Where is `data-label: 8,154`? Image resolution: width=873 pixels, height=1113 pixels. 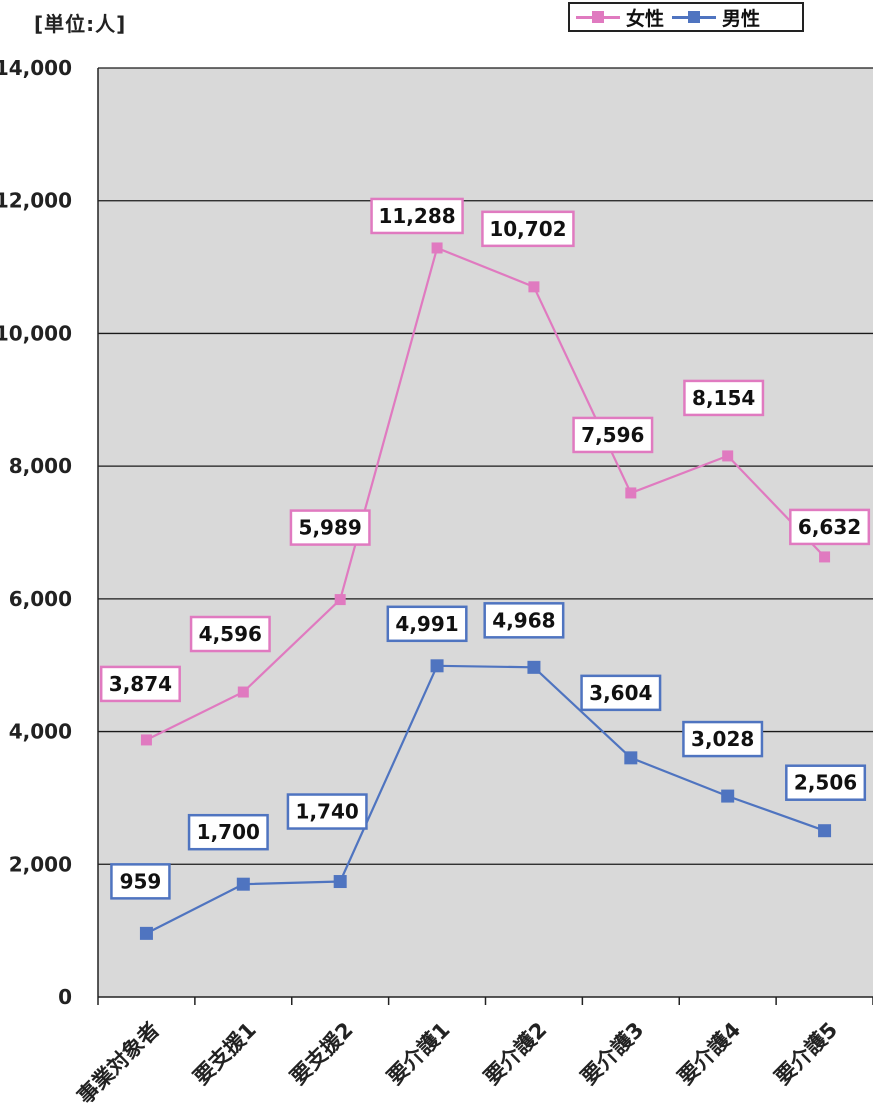 data-label: 8,154 is located at coordinates (723, 398).